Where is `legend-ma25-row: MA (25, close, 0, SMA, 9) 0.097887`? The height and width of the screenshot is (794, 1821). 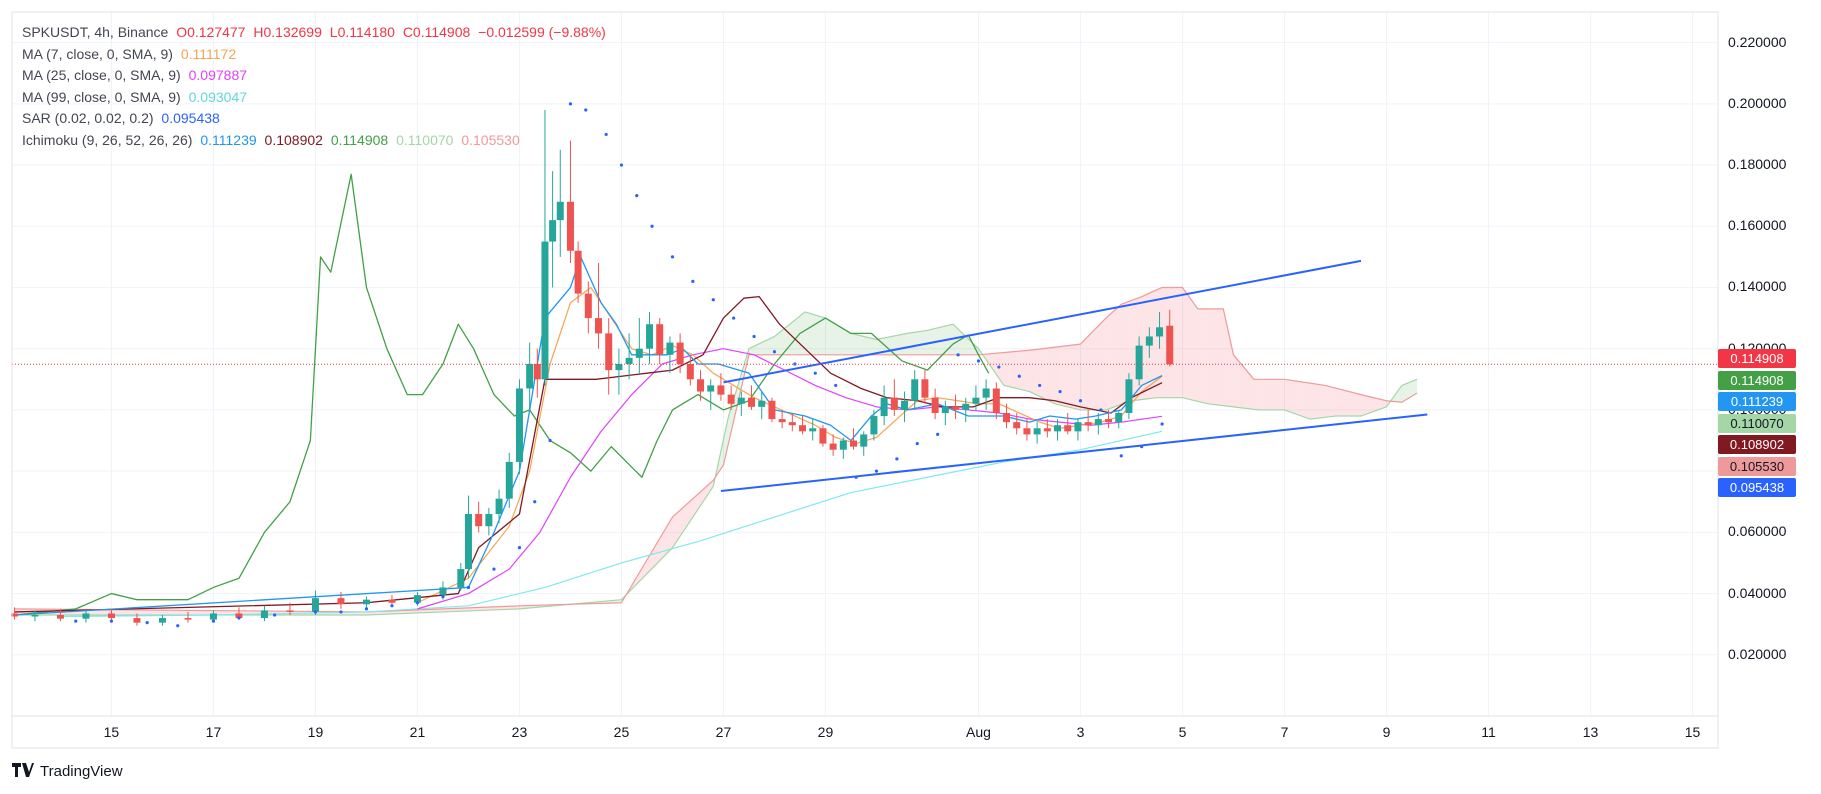 legend-ma25-row: MA (25, close, 0, SMA, 9) 0.097887 is located at coordinates (314, 76).